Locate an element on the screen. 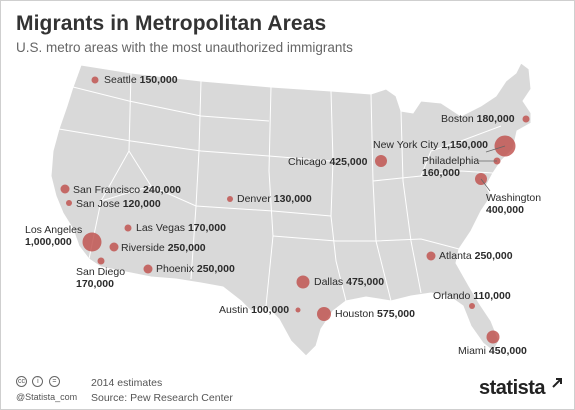 This screenshot has height=410, width=575. label-austin: Austin 100,000 is located at coordinates (254, 310).